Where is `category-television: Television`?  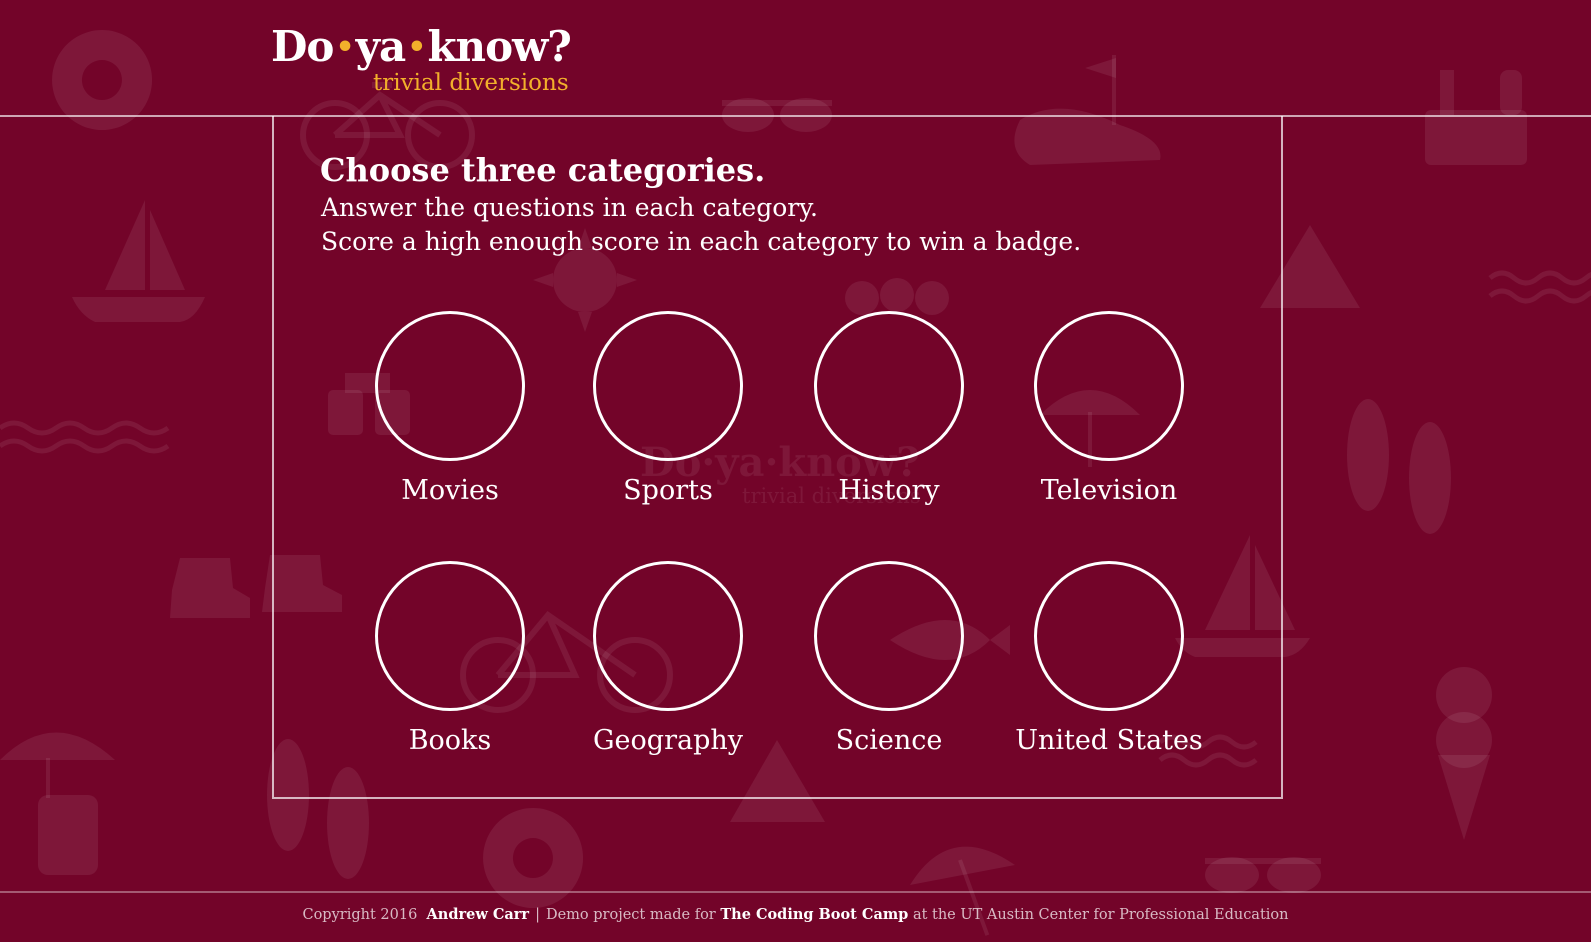 category-television: Television is located at coordinates (1109, 416).